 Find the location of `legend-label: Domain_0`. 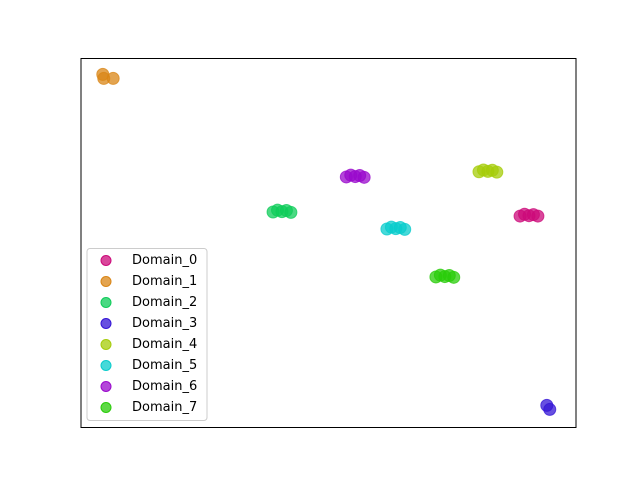

legend-label: Domain_0 is located at coordinates (164, 260).